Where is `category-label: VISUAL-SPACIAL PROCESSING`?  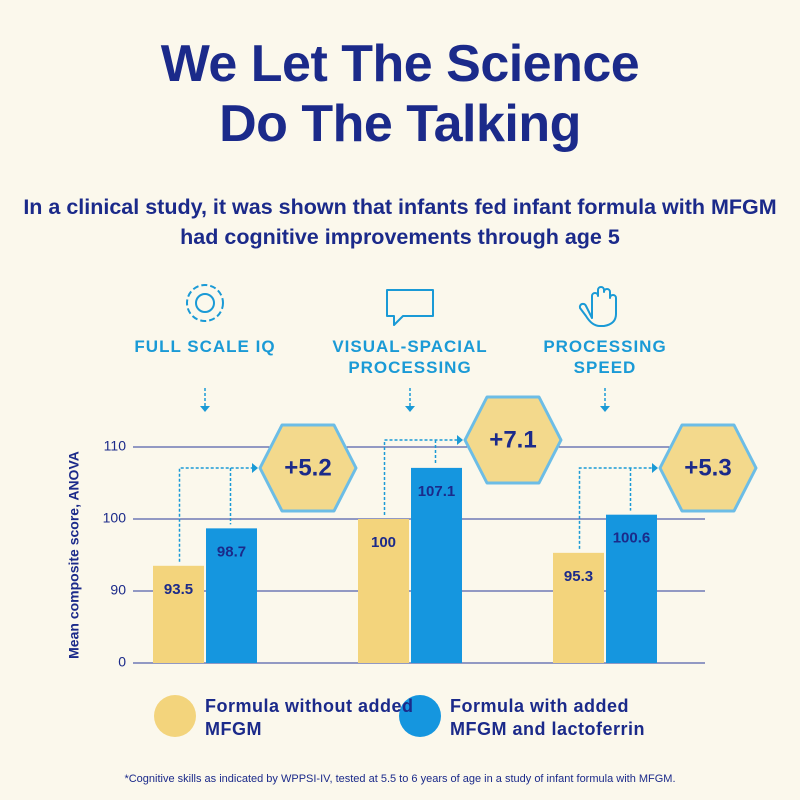
category-label: VISUAL-SPACIAL PROCESSING is located at coordinates (410, 357).